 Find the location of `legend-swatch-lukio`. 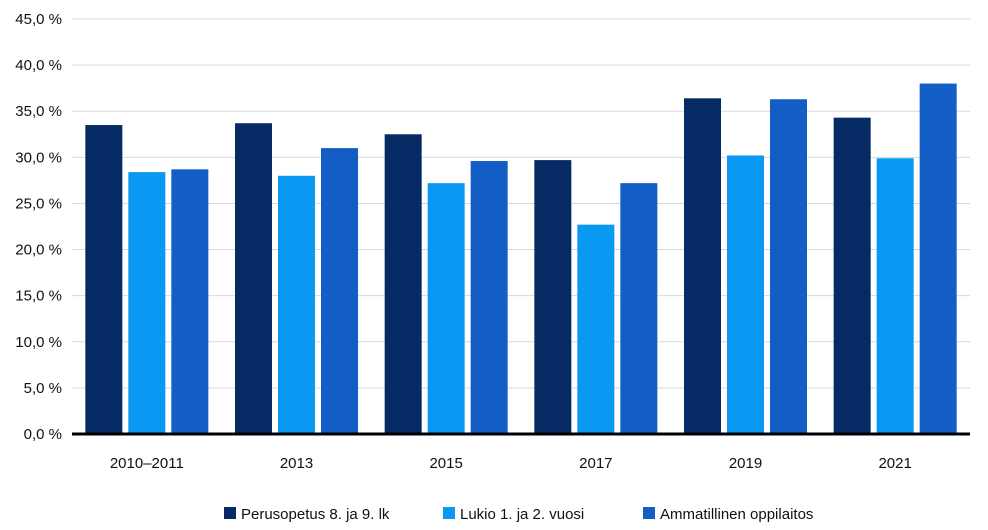

legend-swatch-lukio is located at coordinates (449, 513).